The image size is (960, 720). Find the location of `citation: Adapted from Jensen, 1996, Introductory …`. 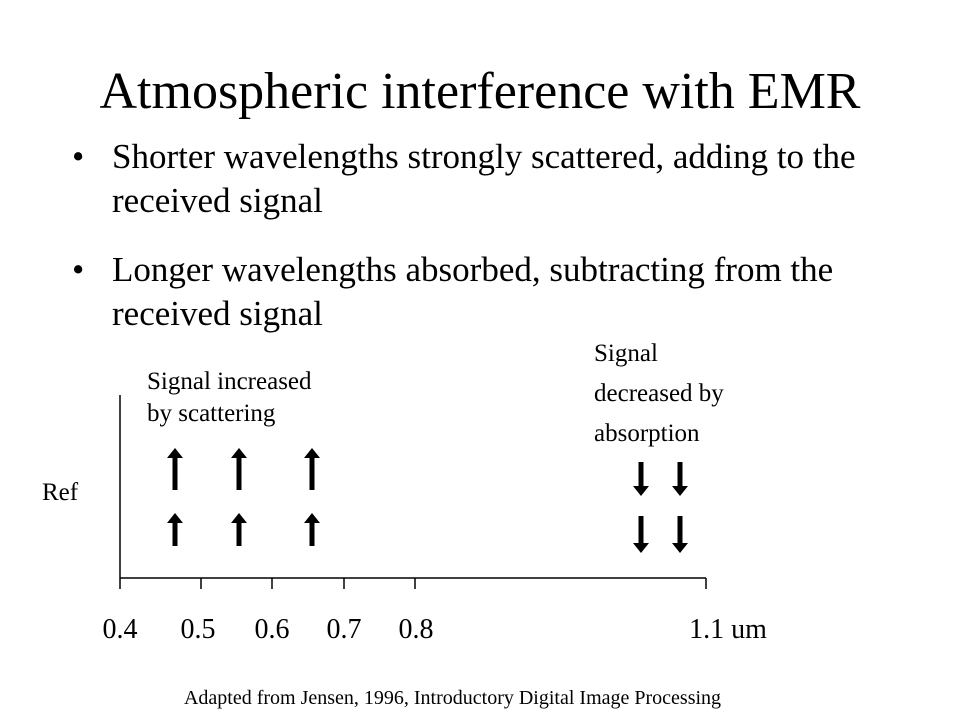

citation: Adapted from Jensen, 1996, Introductory … is located at coordinates (452, 698).